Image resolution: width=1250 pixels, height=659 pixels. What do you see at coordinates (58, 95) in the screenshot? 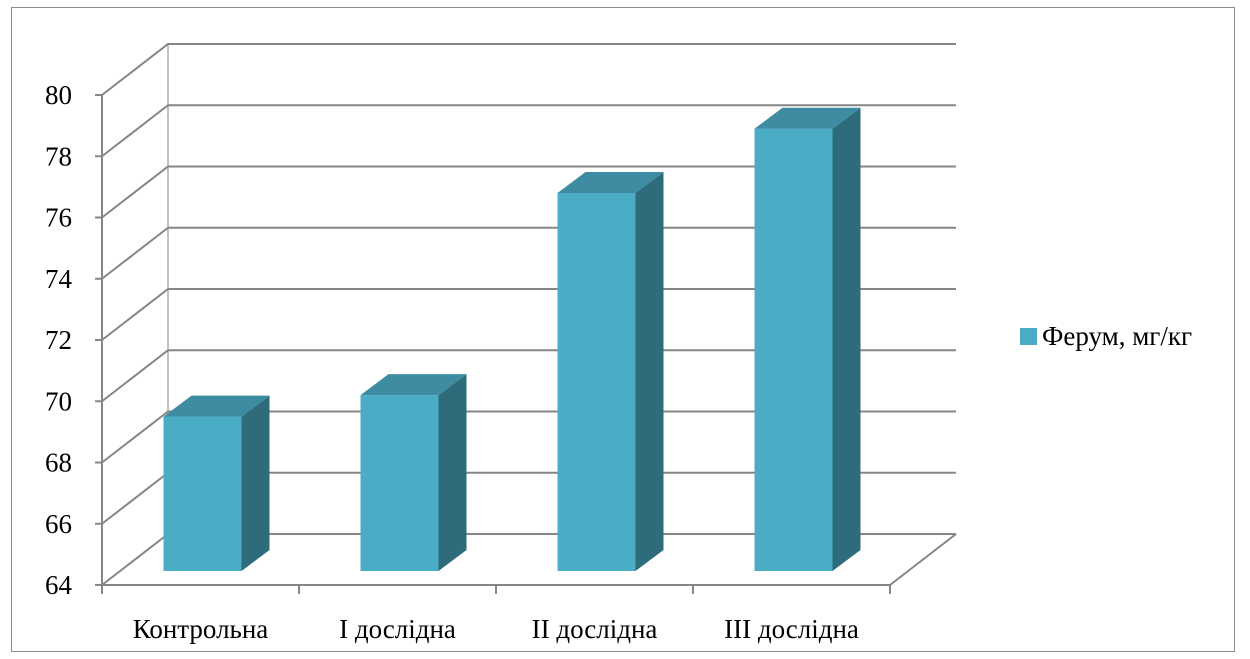
I see `y-tick-label: 80` at bounding box center [58, 95].